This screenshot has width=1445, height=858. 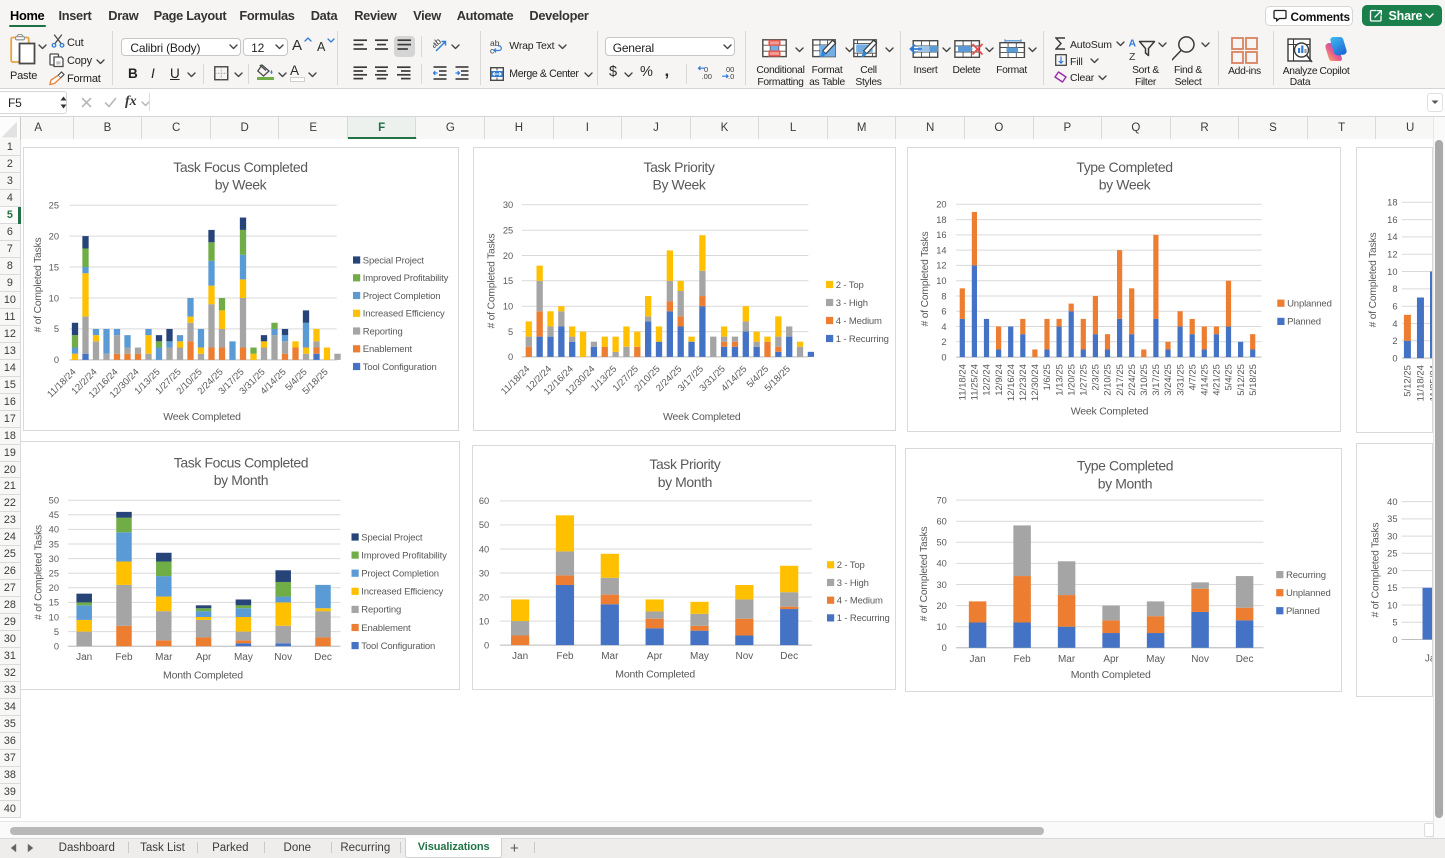 I want to click on svg-text: Project Completion, so click(x=400, y=574).